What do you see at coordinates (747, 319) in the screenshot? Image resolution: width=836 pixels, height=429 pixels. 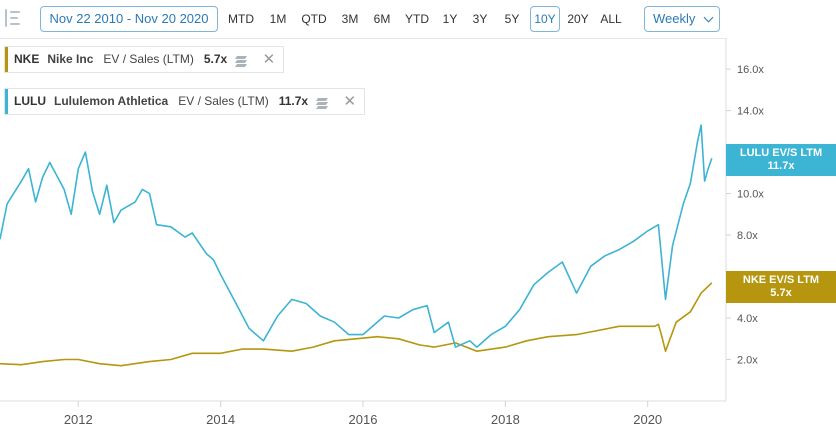 I see `y-tick-label: 4.0x` at bounding box center [747, 319].